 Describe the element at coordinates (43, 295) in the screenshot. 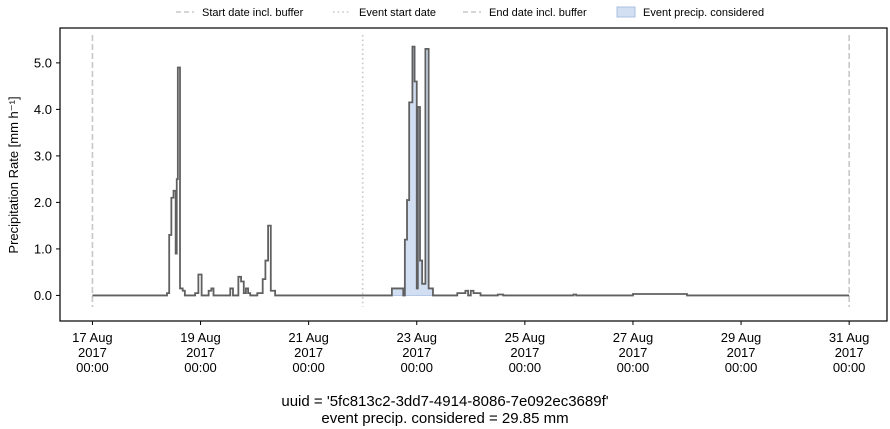

I see `y-tick-label: 0.0` at that location.